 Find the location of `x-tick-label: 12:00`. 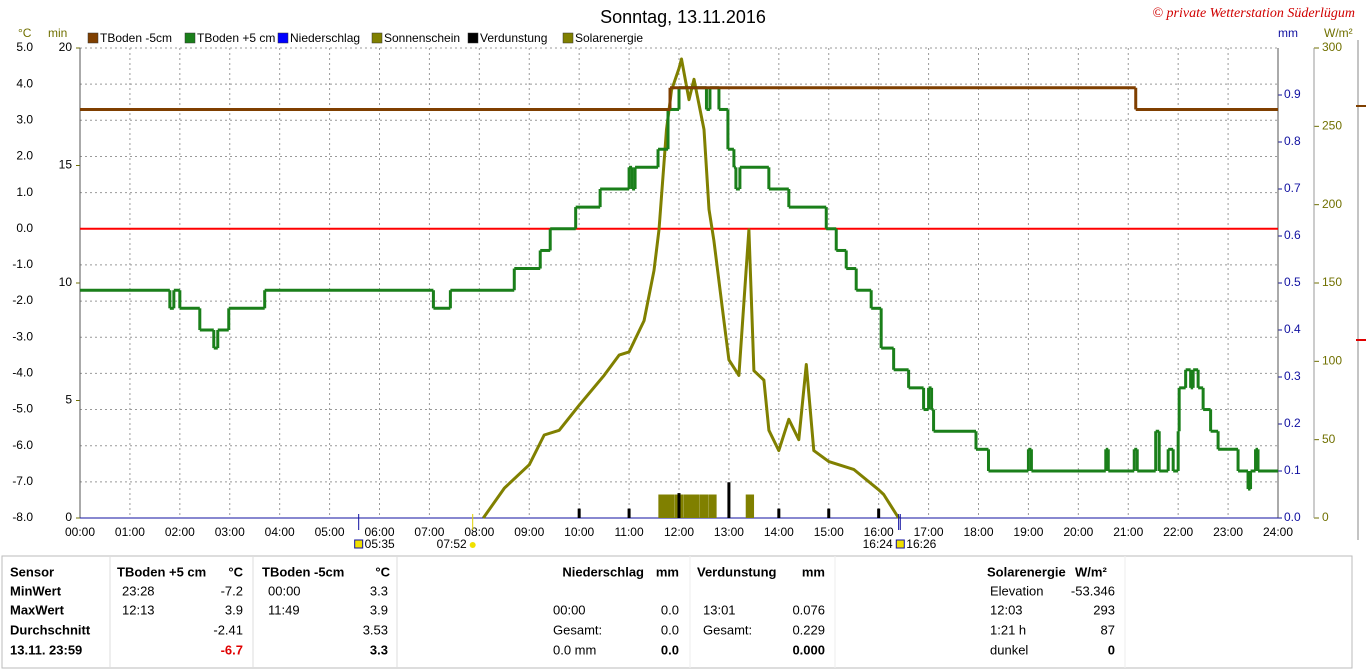

x-tick-label: 12:00 is located at coordinates (679, 532).